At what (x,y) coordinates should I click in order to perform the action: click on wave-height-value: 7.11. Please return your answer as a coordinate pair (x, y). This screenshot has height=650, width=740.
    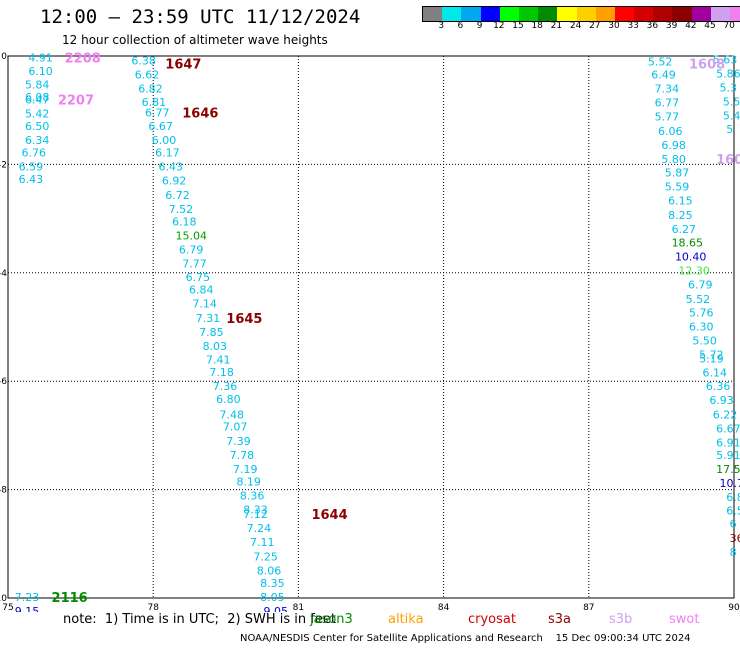
    Looking at the image, I should click on (262, 542).